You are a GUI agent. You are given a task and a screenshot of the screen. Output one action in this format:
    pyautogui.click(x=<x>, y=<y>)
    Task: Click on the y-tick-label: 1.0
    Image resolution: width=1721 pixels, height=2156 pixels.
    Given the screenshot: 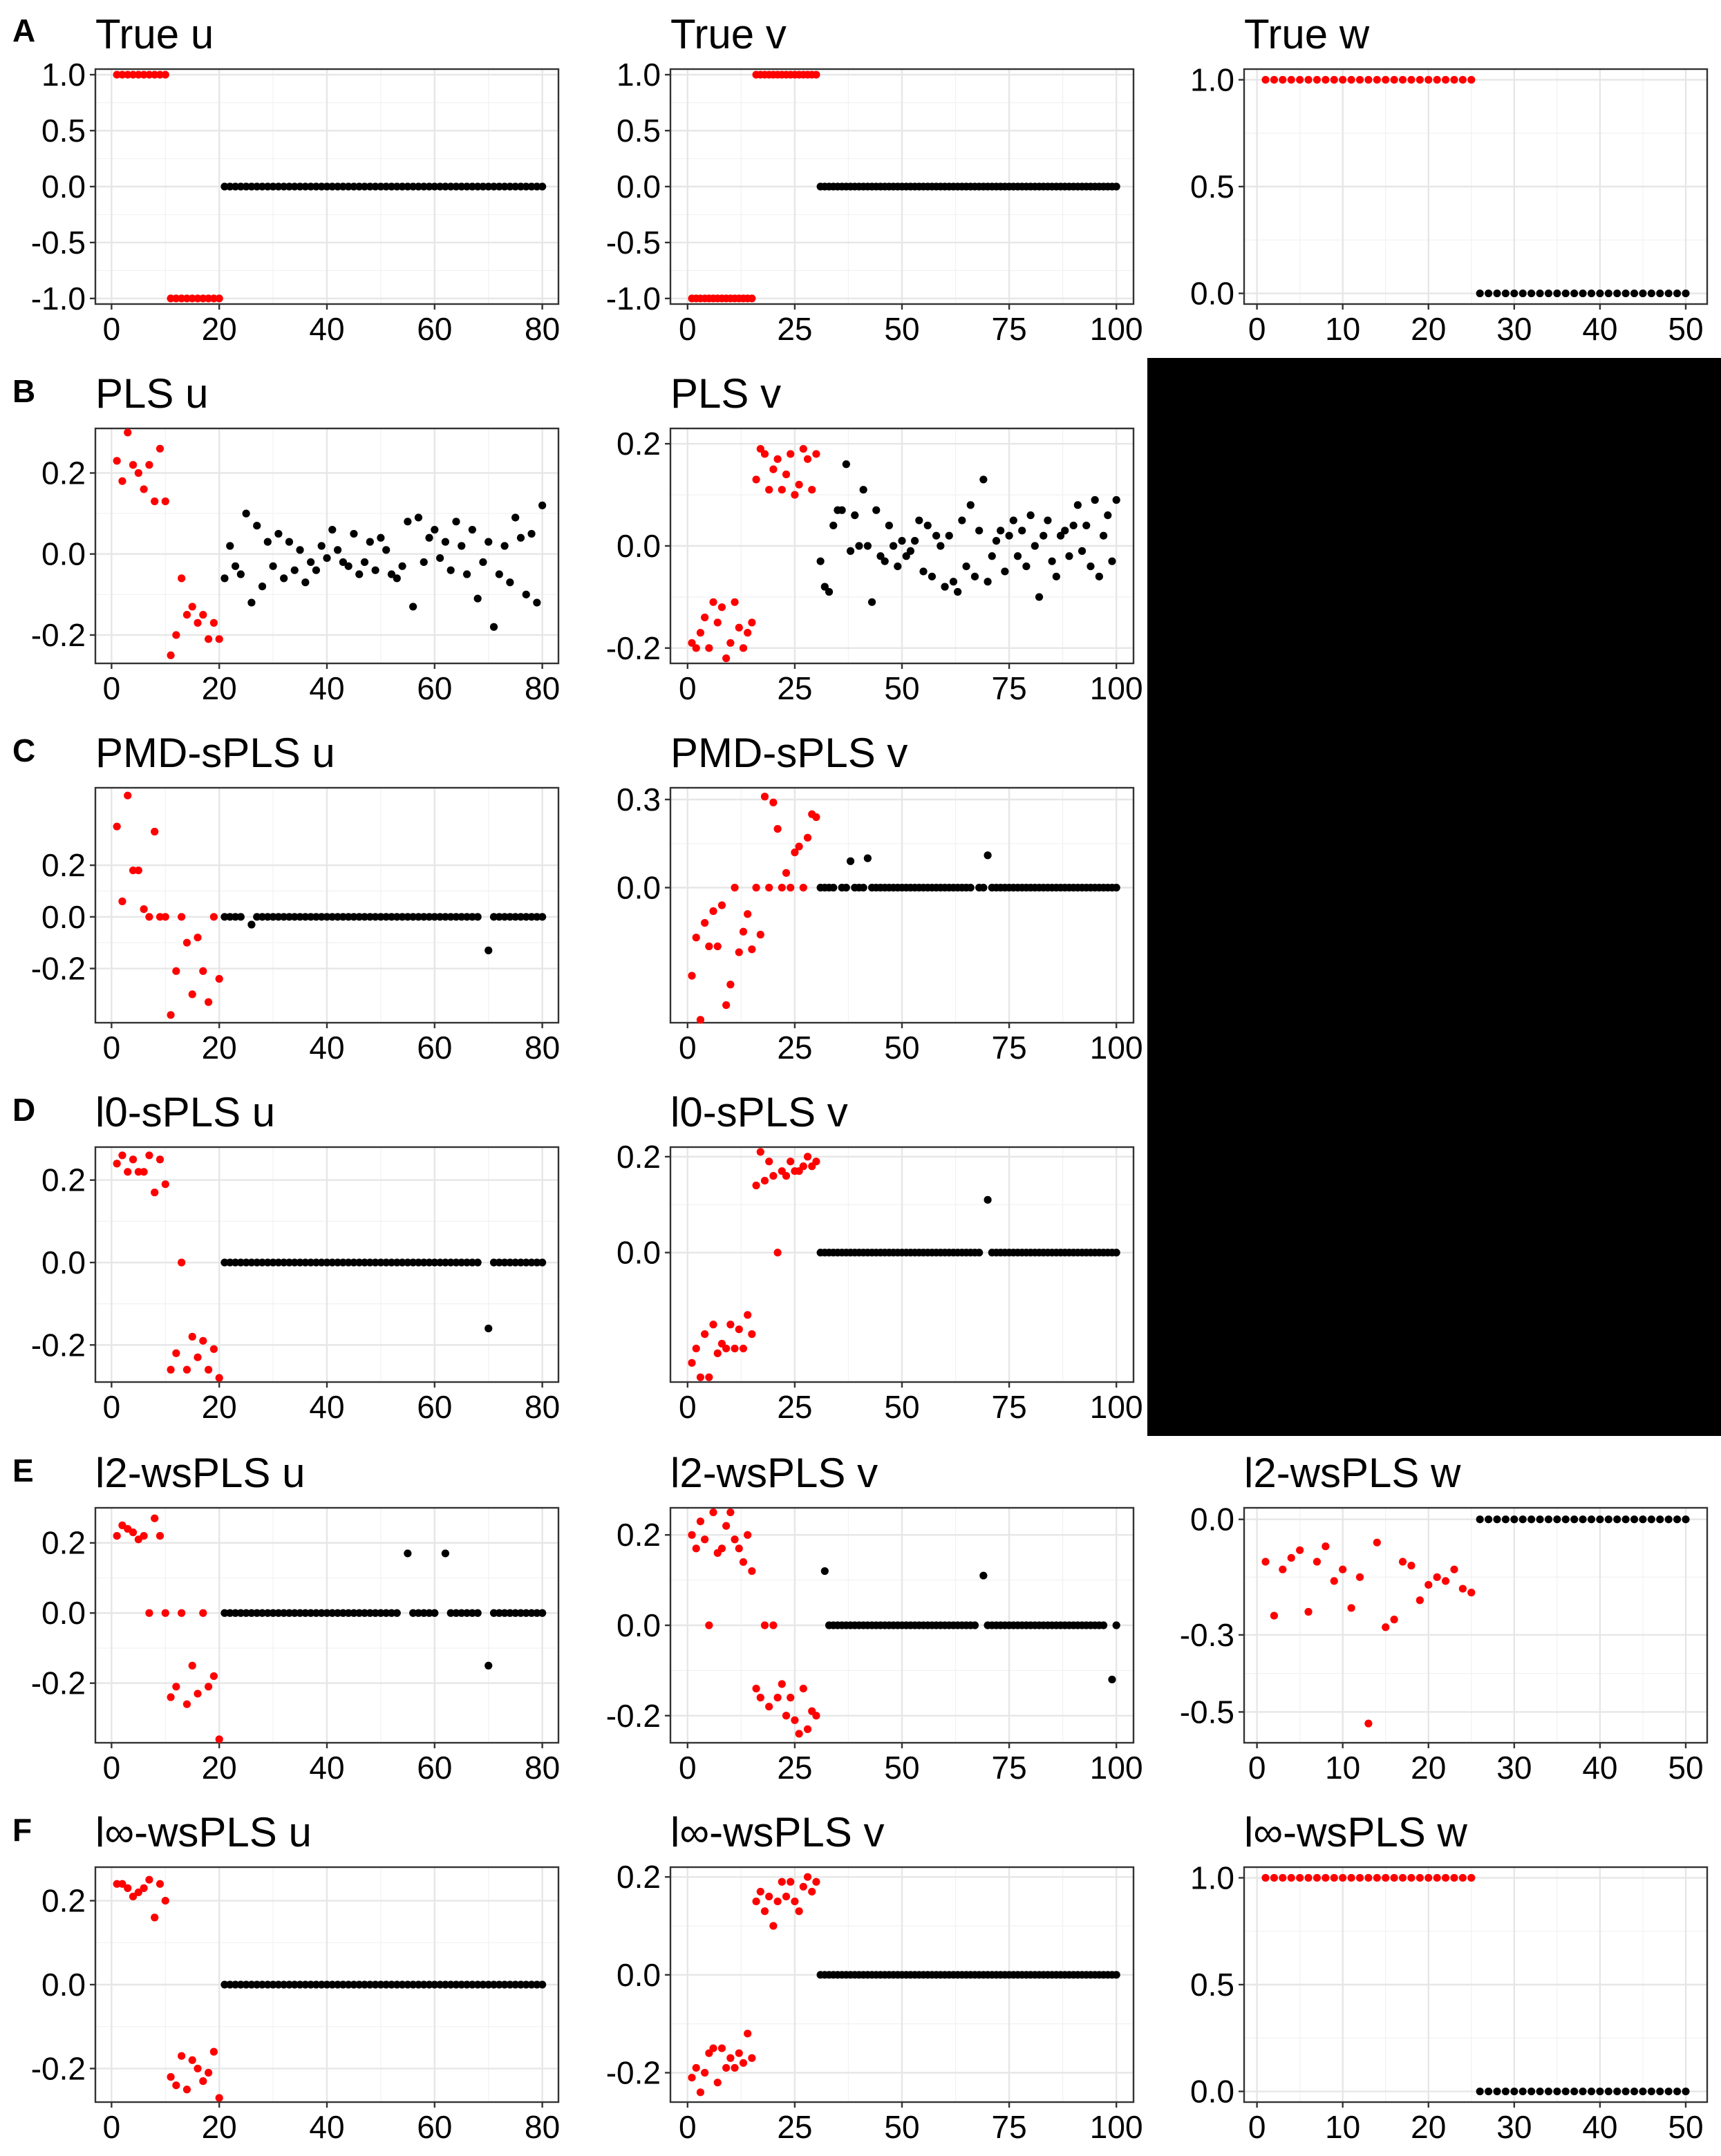 What is the action you would take?
    pyautogui.click(x=1212, y=1877)
    